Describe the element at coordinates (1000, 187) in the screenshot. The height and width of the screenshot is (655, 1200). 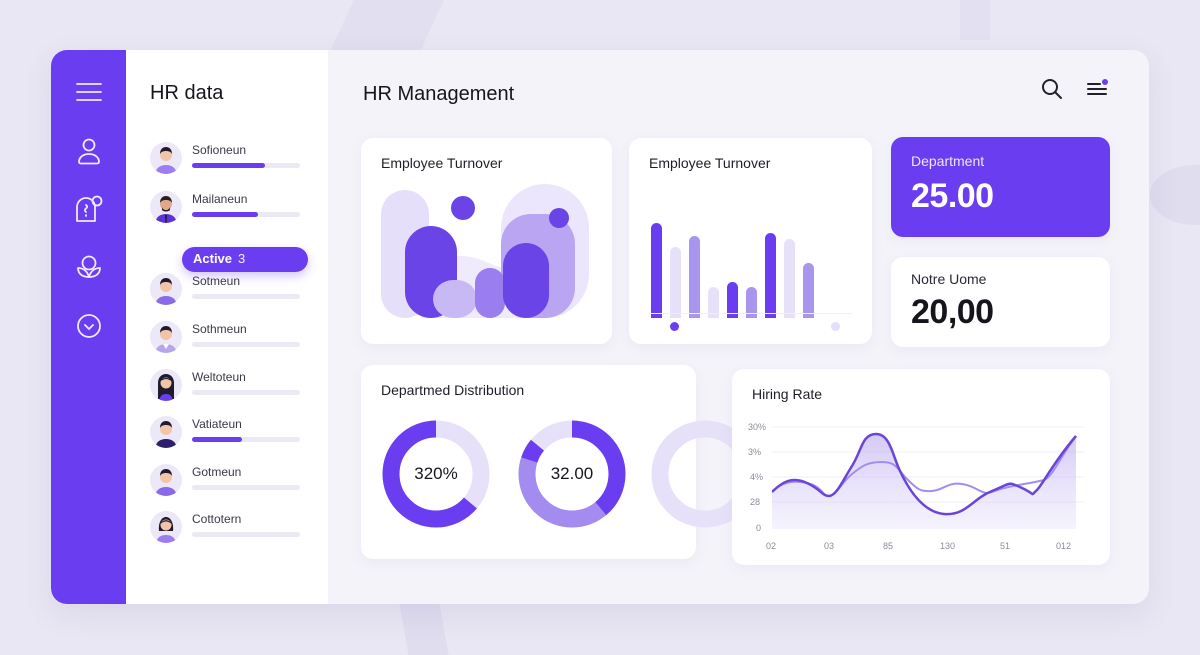
I see `department-kpi-card: Department 25.00` at that location.